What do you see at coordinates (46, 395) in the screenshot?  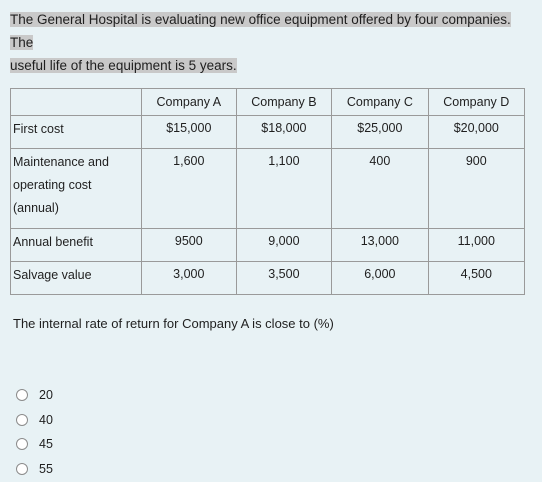 I see `option-label: 20` at bounding box center [46, 395].